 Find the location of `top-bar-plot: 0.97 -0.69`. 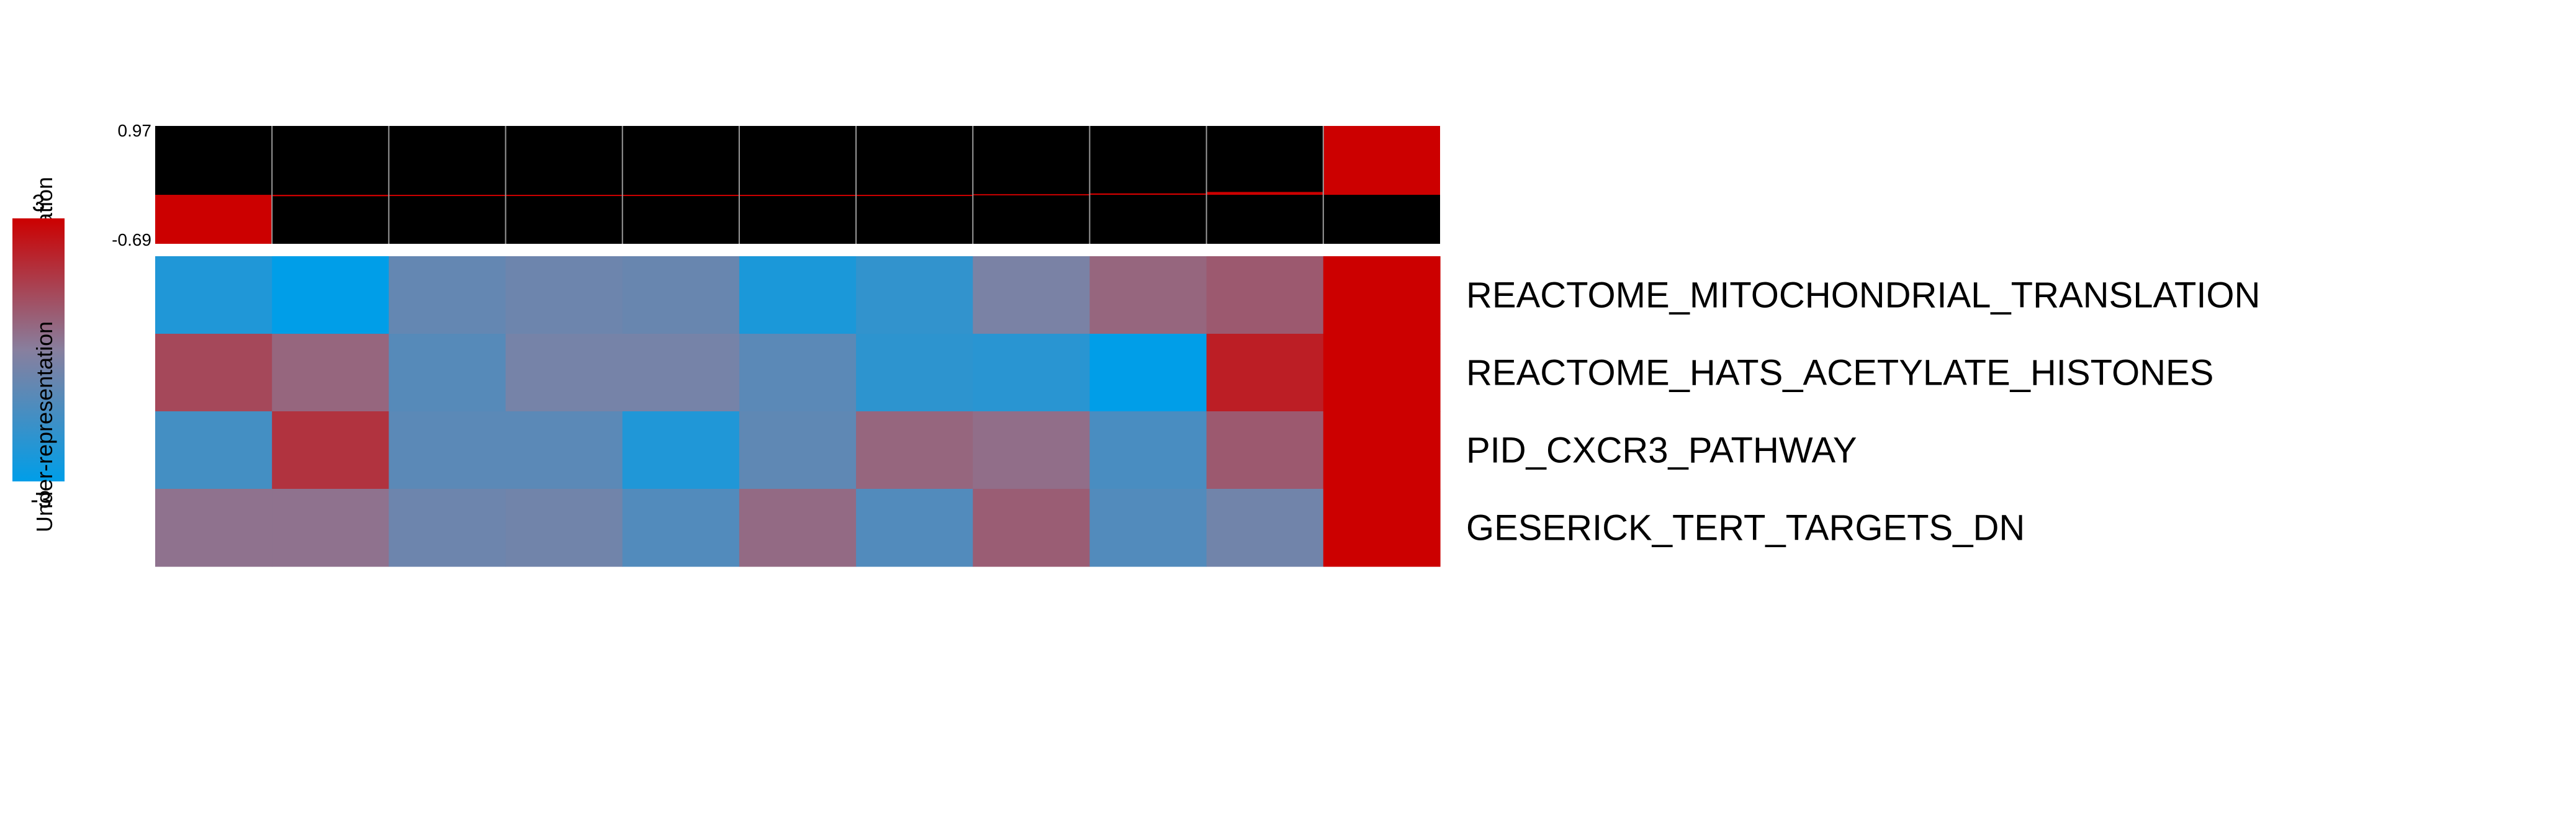

top-bar-plot: 0.97 -0.69 is located at coordinates (776, 185).